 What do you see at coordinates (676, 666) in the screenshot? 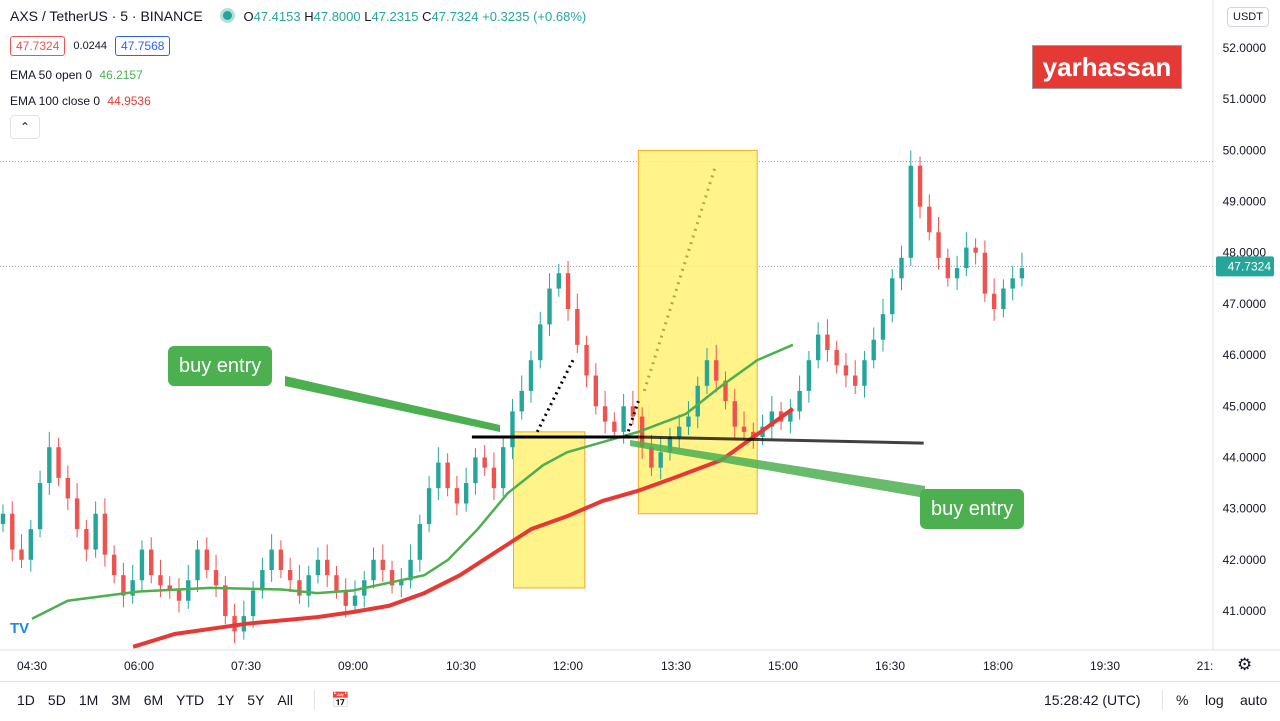
I see `time-tick-label: 13:30` at bounding box center [676, 666].